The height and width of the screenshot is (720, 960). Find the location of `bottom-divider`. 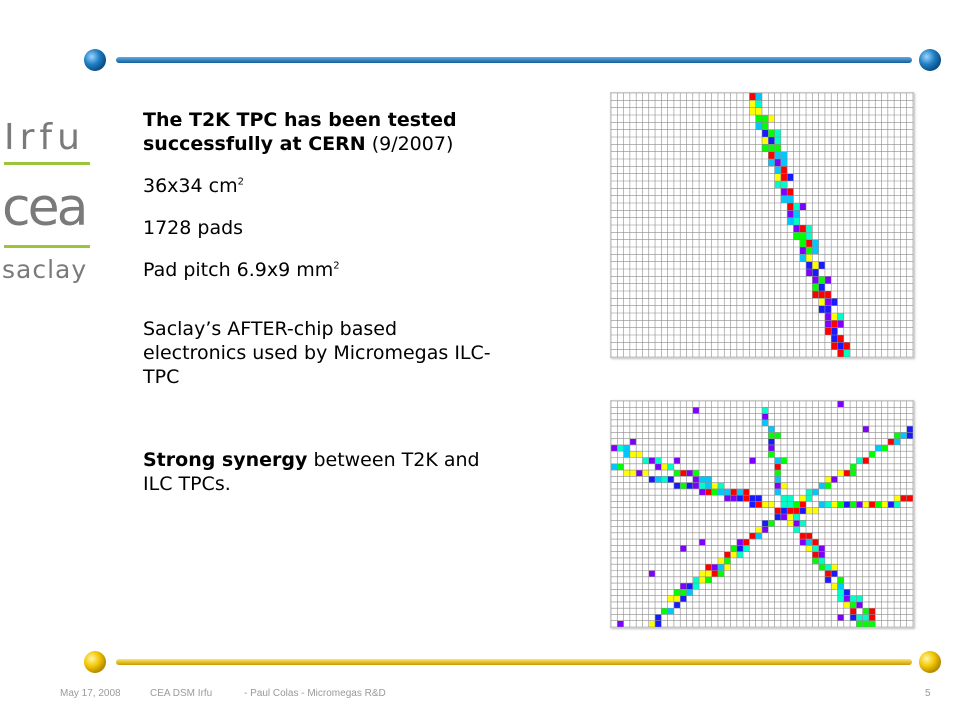

bottom-divider is located at coordinates (512, 662).